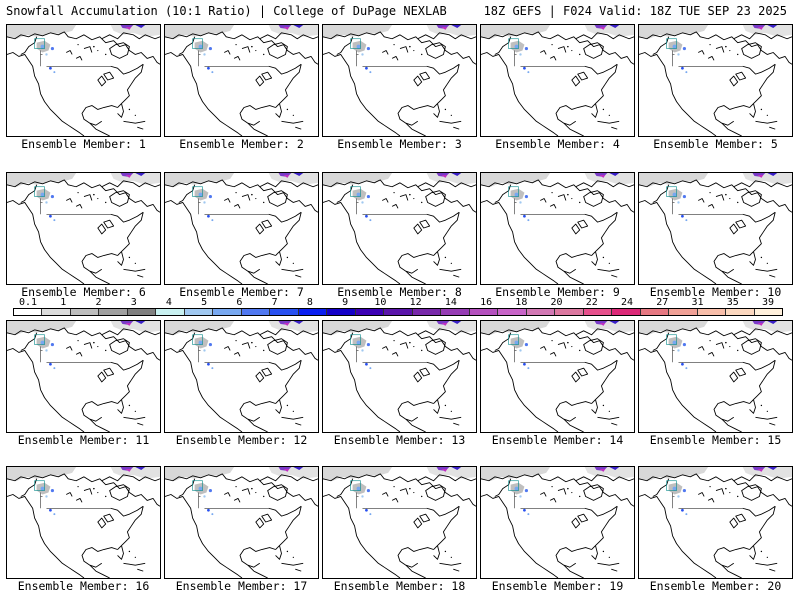  I want to click on ensemble-member-label: Ensemble Member: 20, so click(715, 586).